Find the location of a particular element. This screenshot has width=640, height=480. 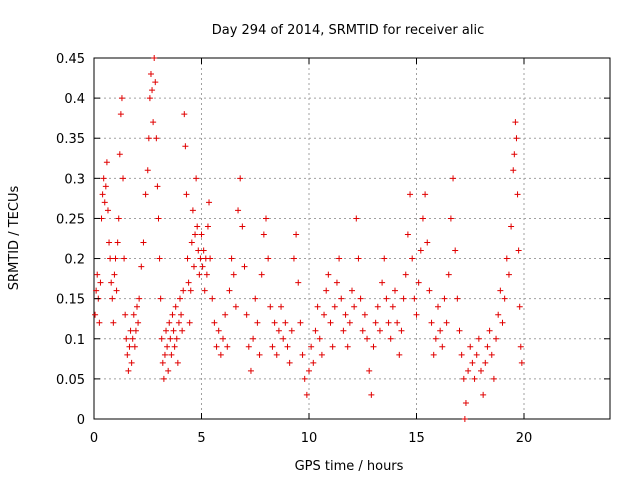

y-tick-label: 0.1 is located at coordinates (74, 340).